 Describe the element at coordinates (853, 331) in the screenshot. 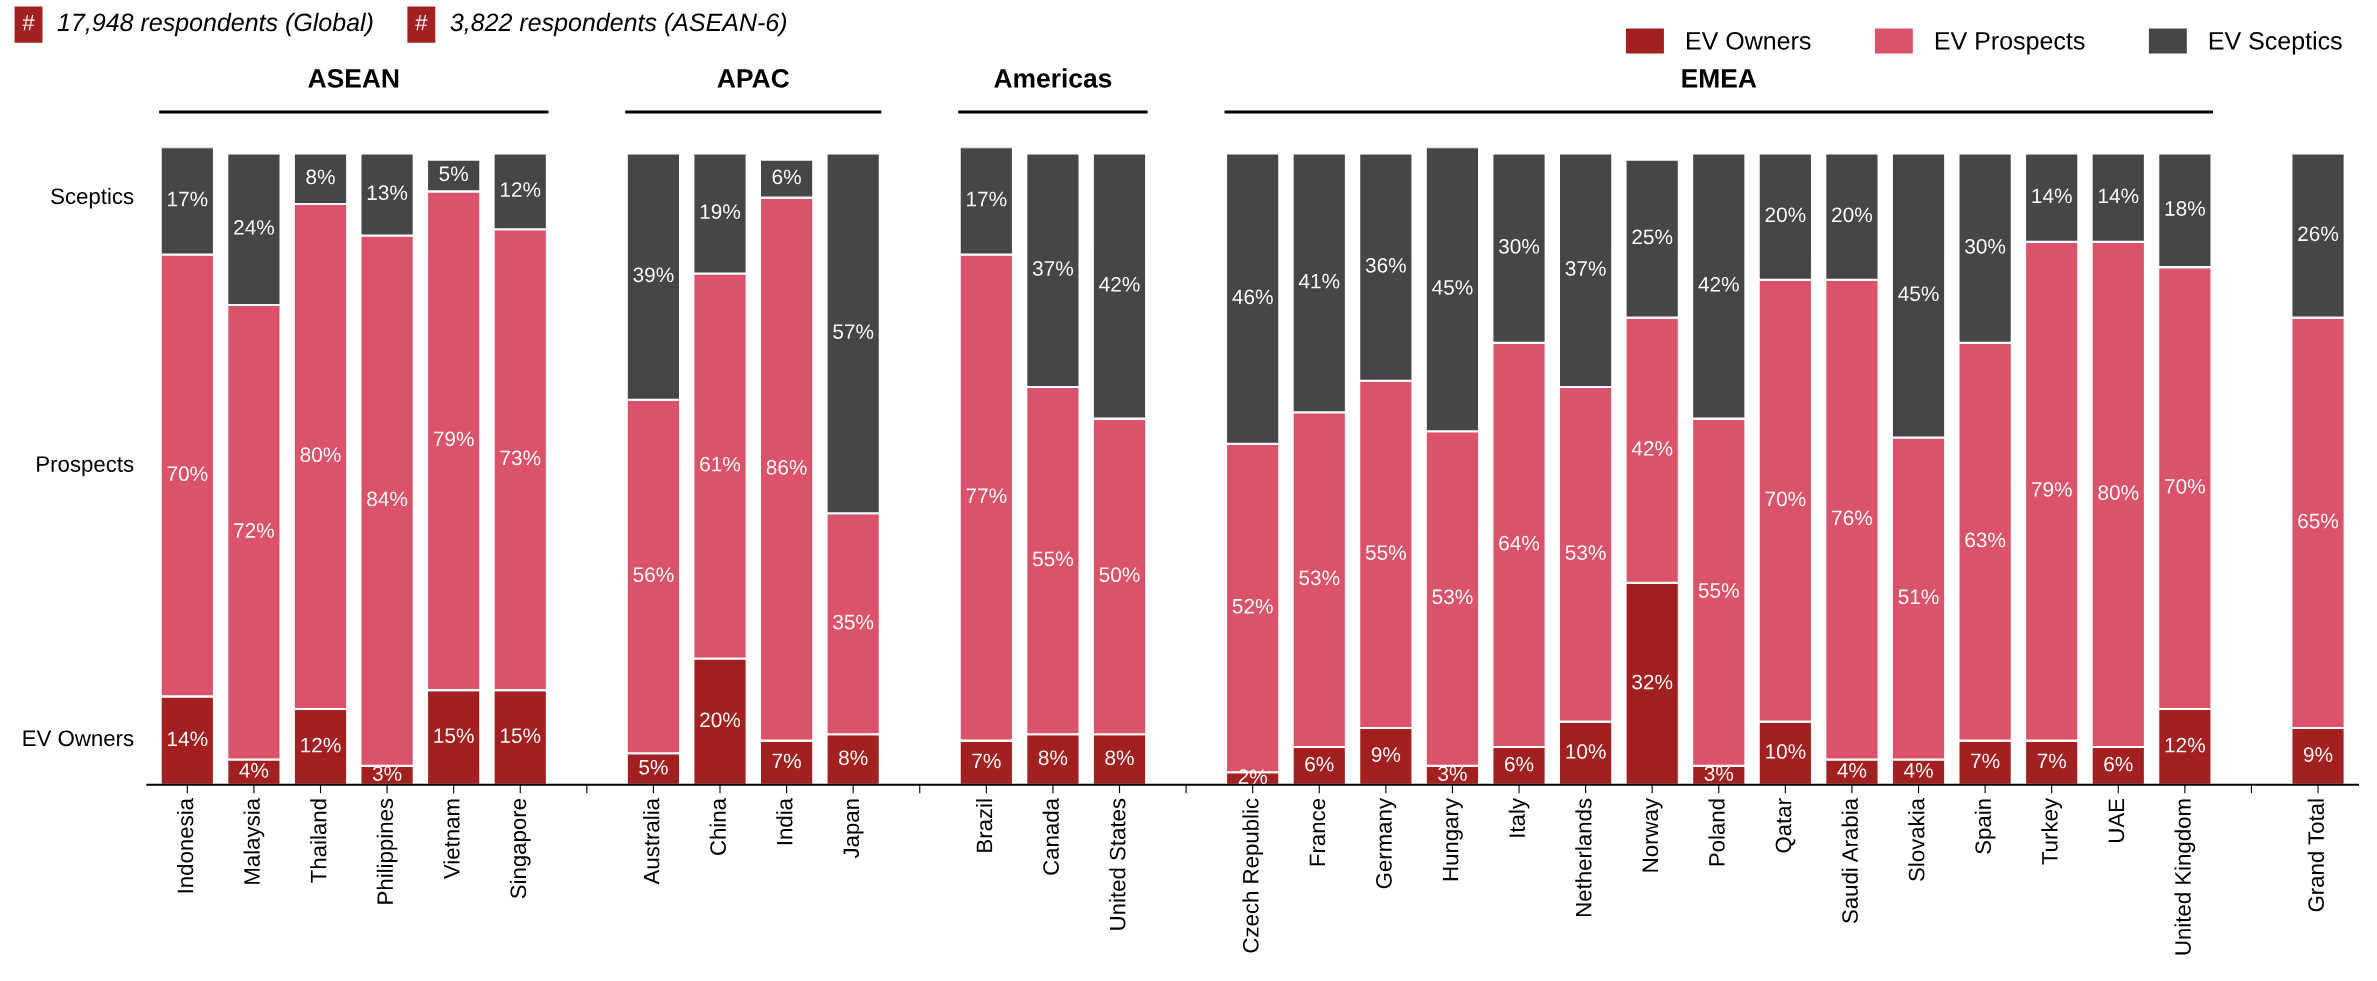

I see `data-label: 57%` at that location.